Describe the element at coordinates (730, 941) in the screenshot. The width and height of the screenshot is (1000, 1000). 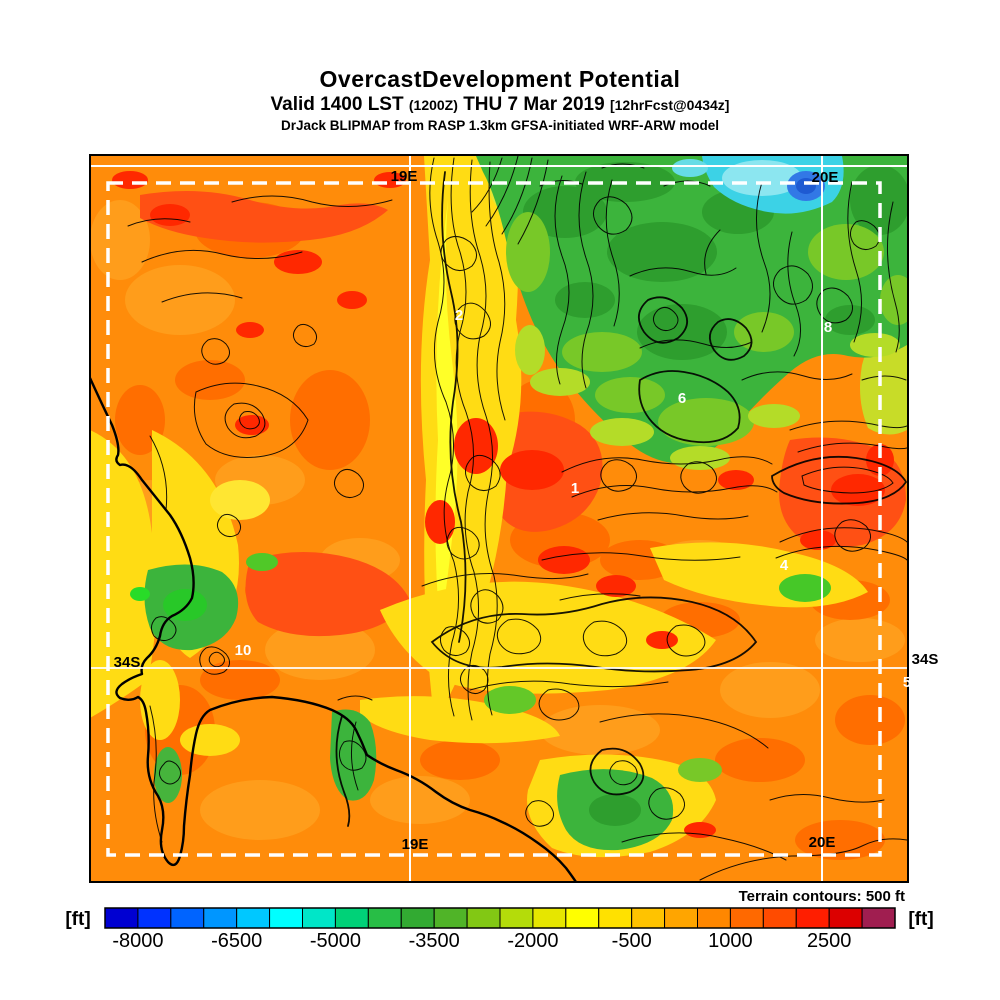
I see `legend-tick-label: 1000` at that location.